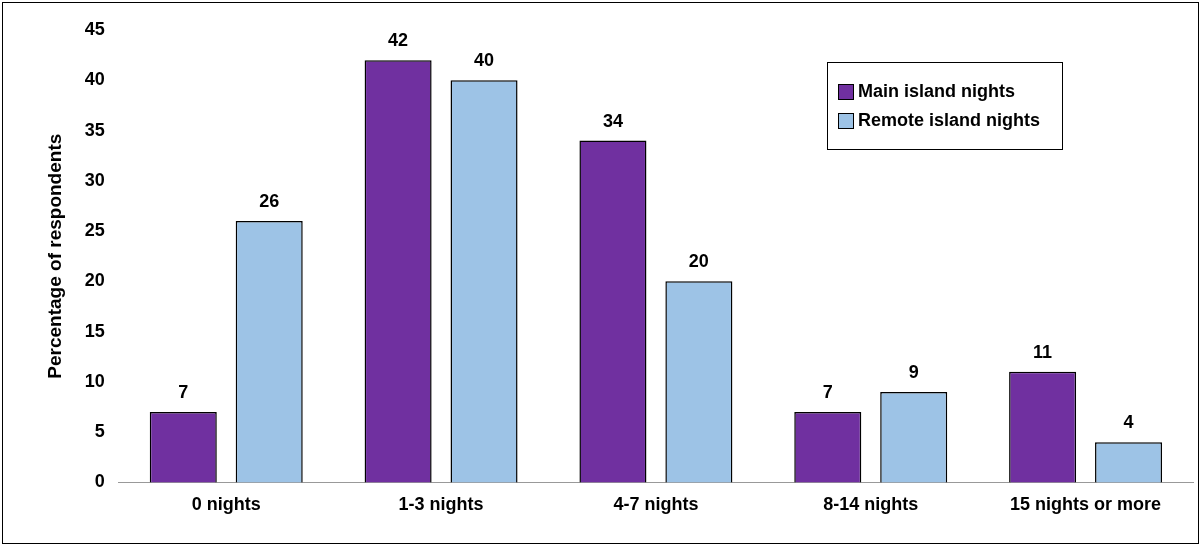  What do you see at coordinates (94, 280) in the screenshot?
I see `y-tick-label: 20` at bounding box center [94, 280].